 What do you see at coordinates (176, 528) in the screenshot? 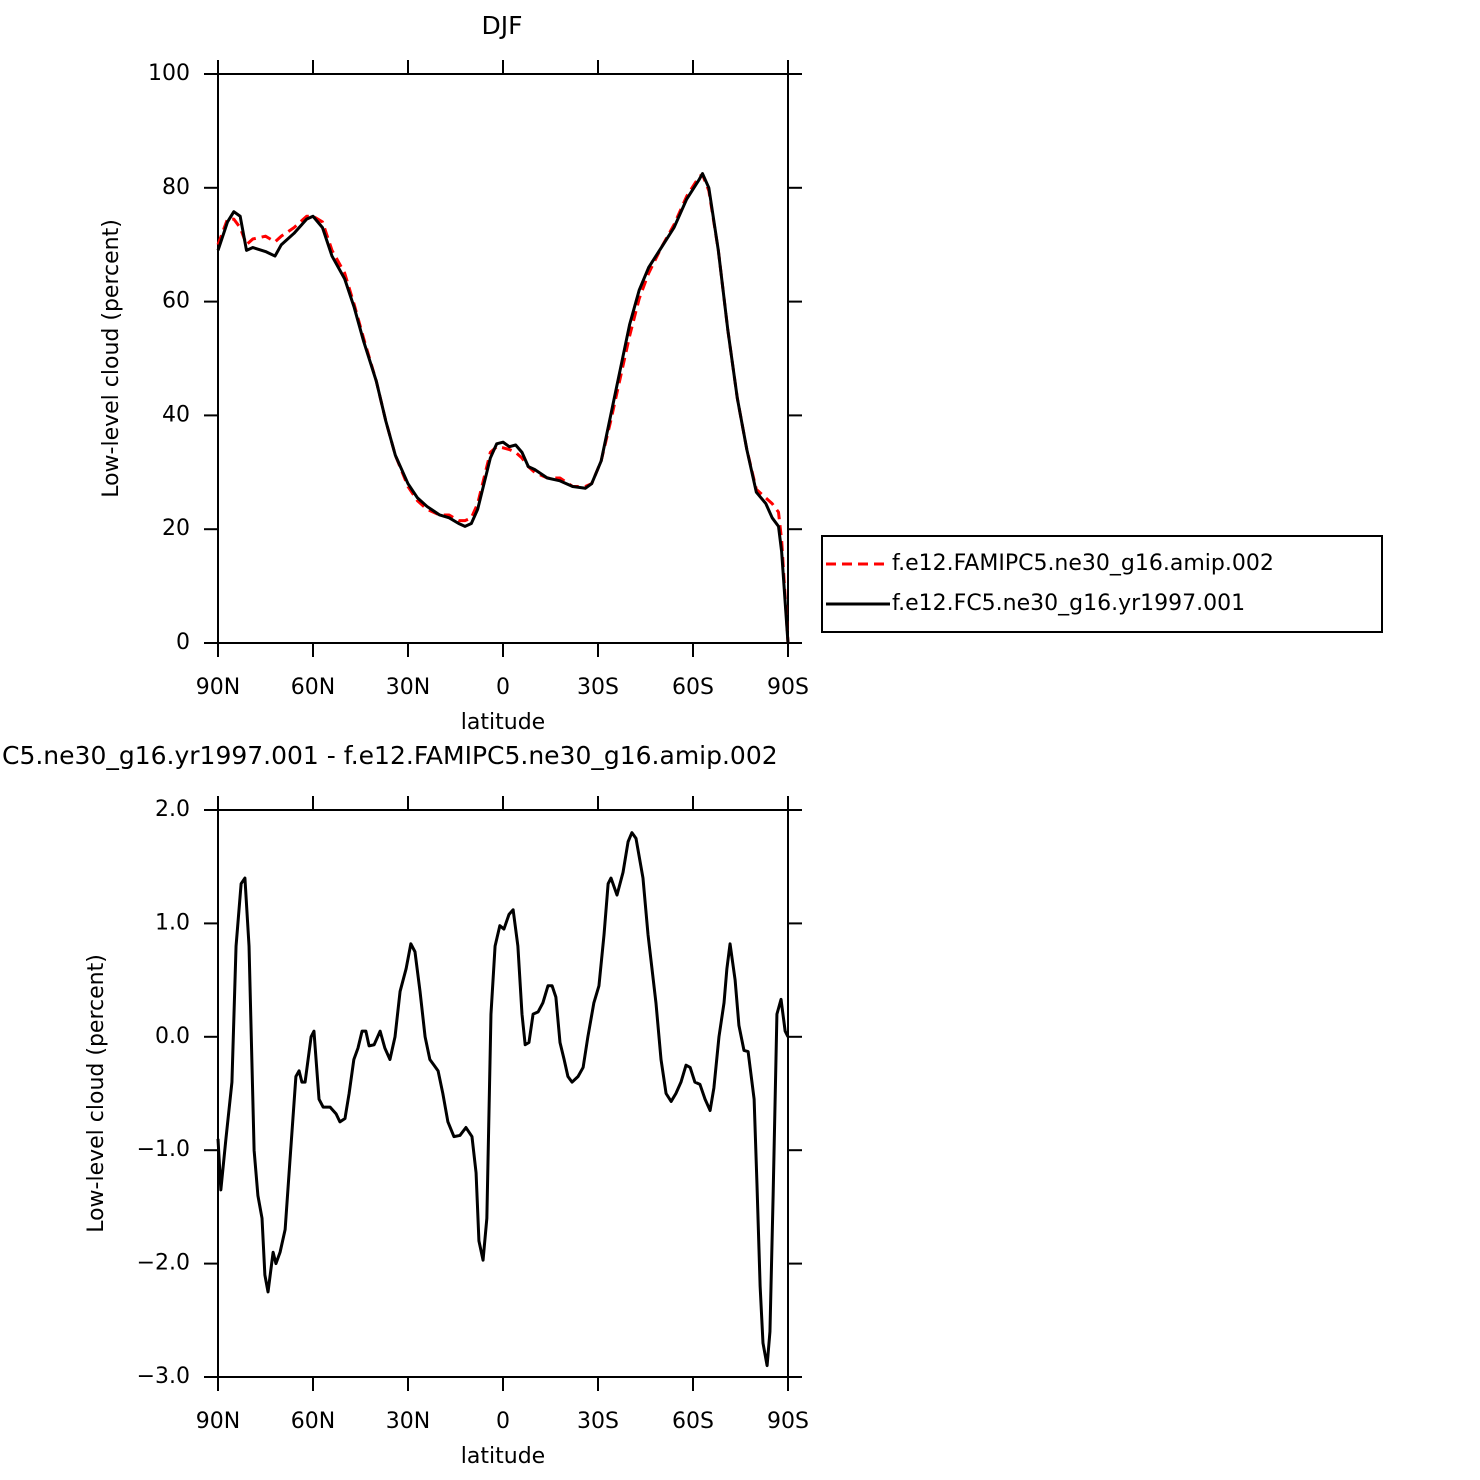
I see `y-tick-label: 20` at bounding box center [176, 528].